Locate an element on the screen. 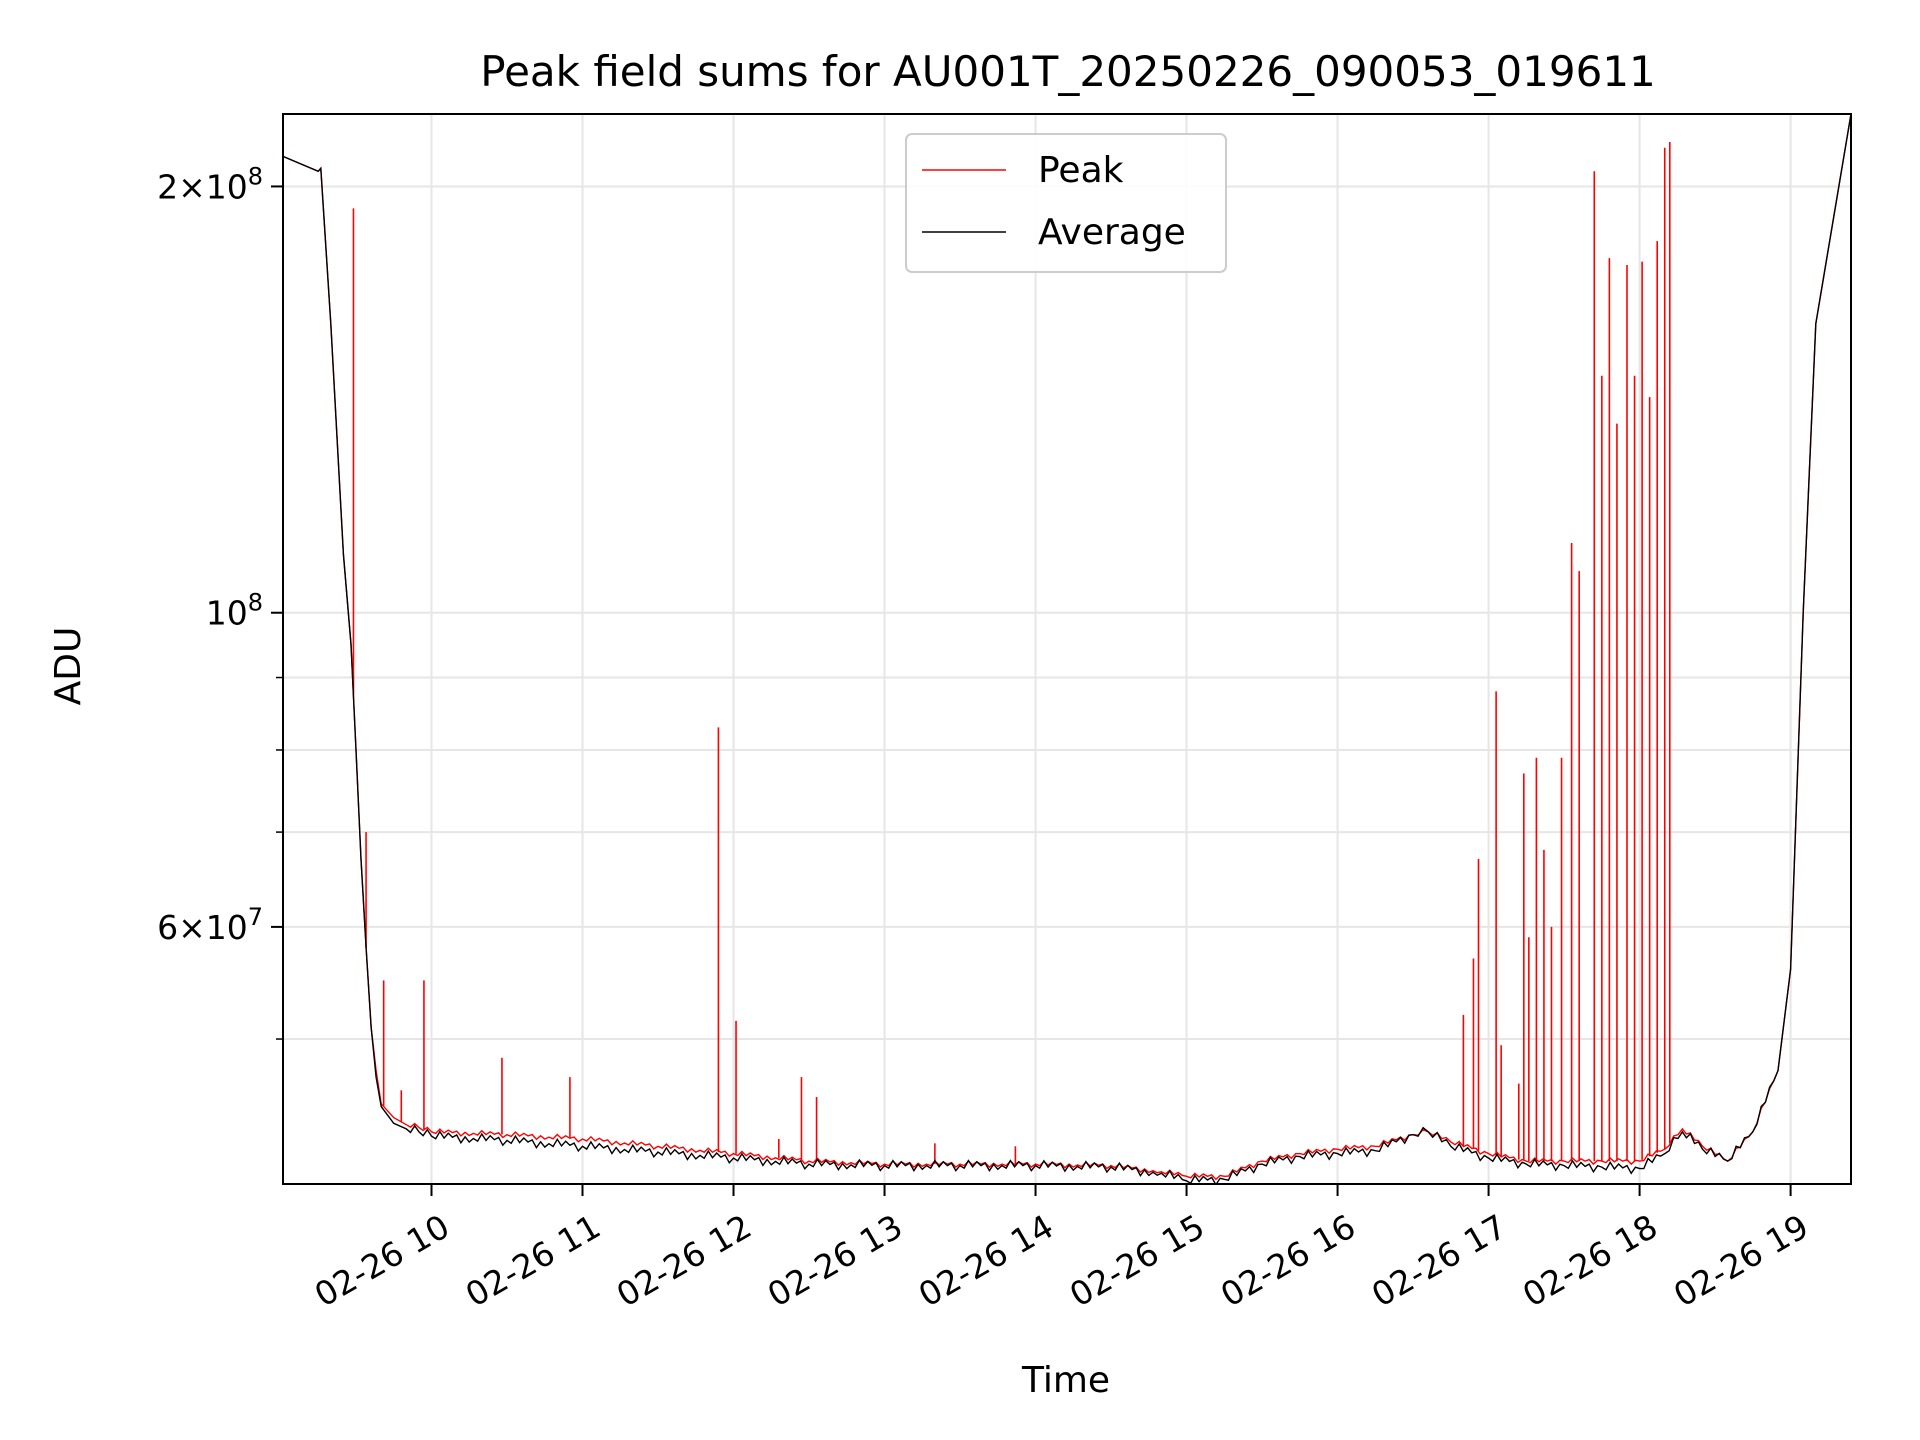 This screenshot has height=1440, width=1920. legend: Peak Average is located at coordinates (1066, 203).